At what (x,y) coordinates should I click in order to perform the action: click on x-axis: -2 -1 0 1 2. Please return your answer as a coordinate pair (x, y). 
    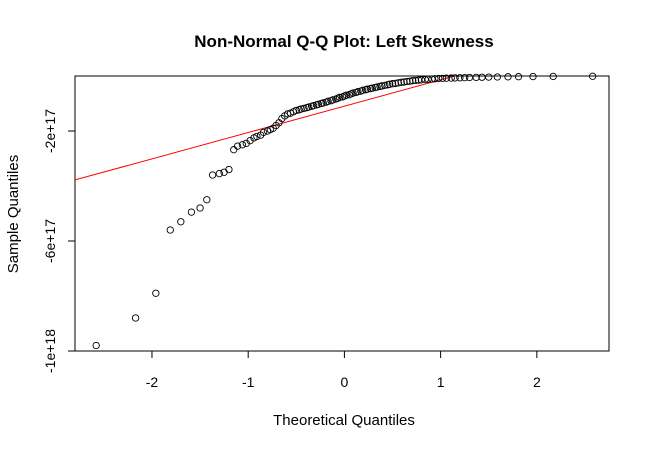
    Looking at the image, I should click on (343, 370).